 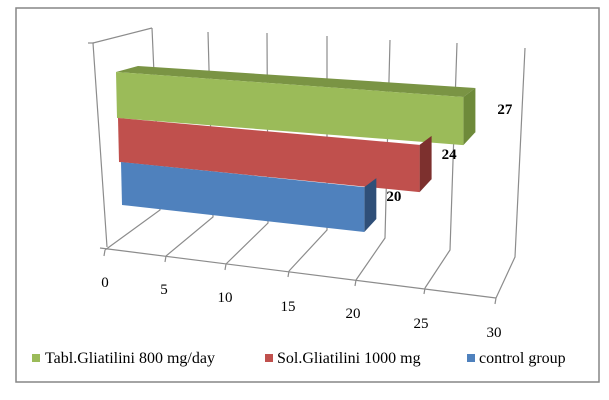 I want to click on data-label: 27, so click(x=505, y=110).